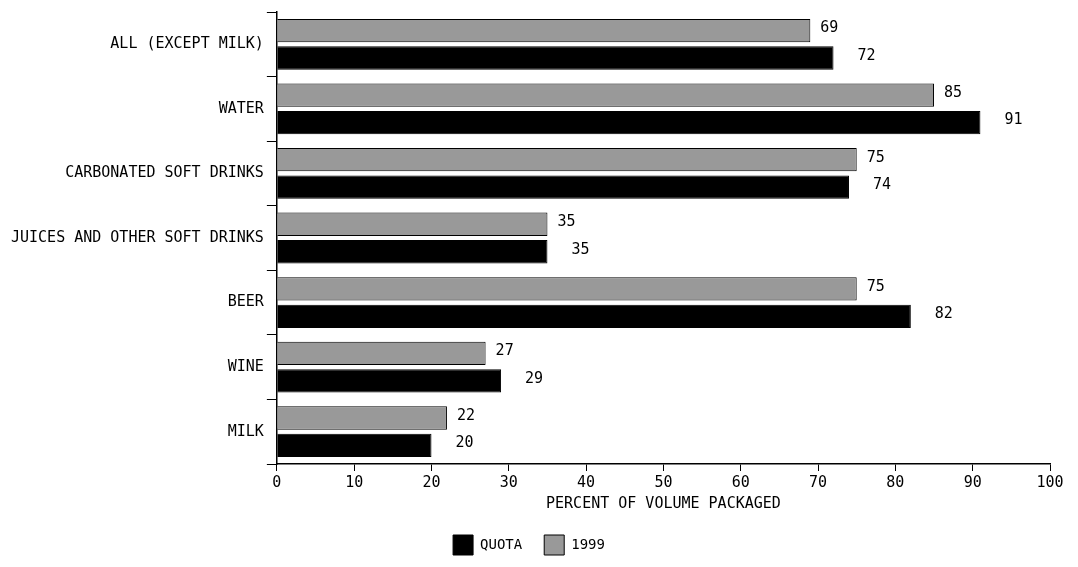  I want to click on x-tick-label: 100, so click(1050, 481).